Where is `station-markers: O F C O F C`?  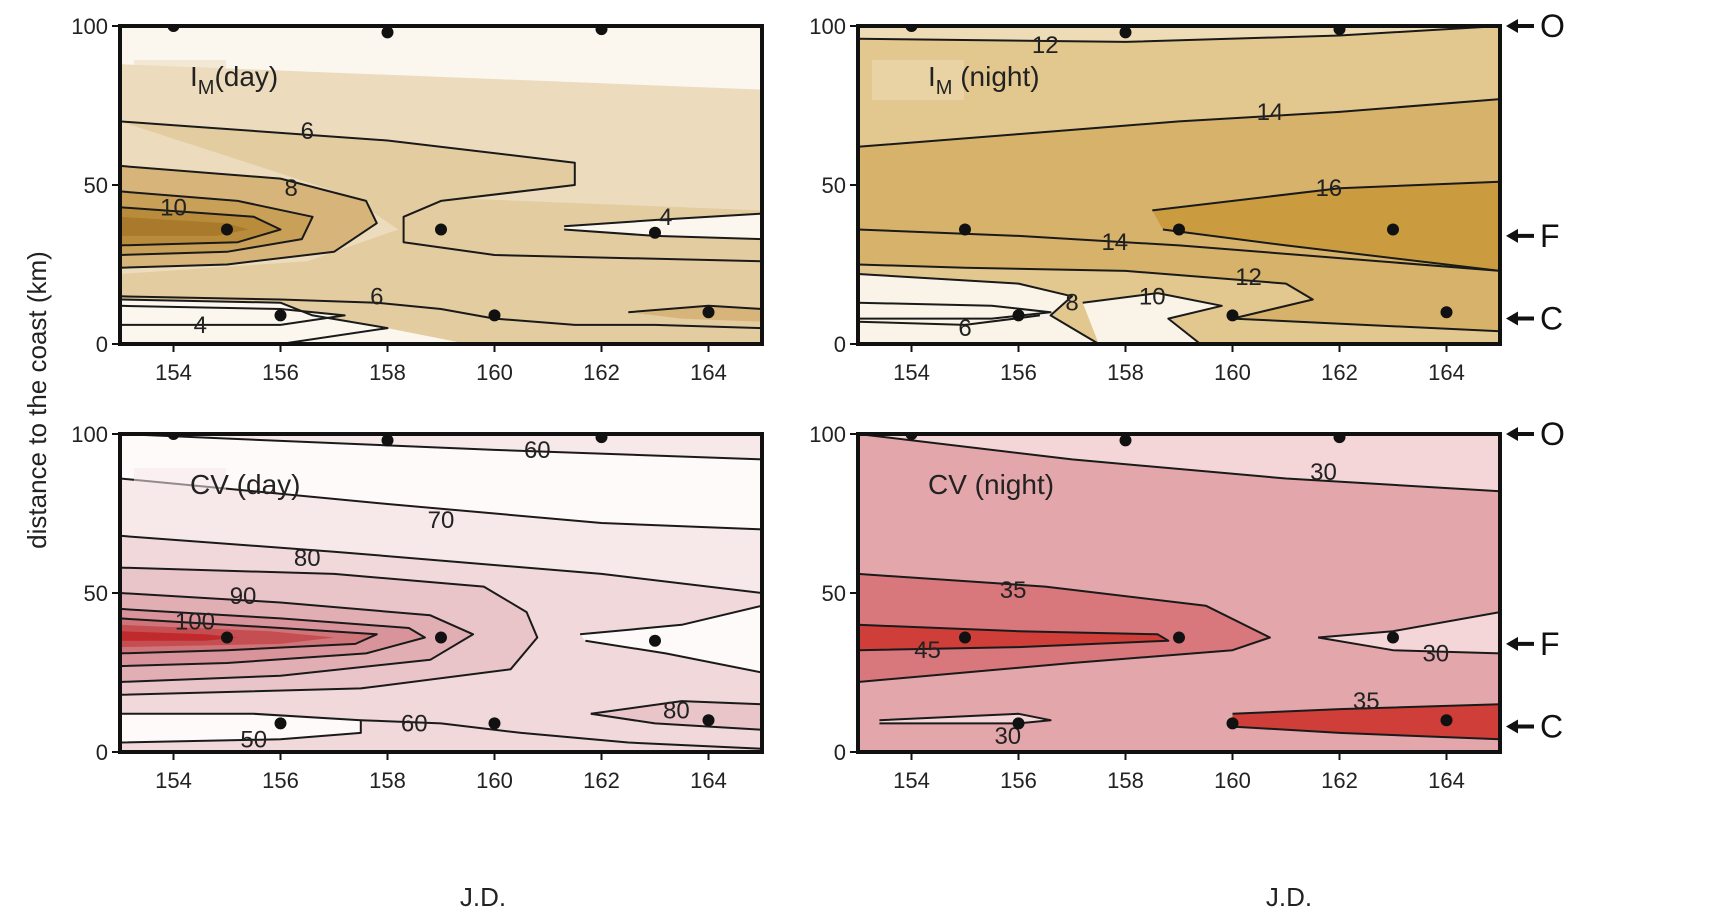 station-markers: O F C O F C is located at coordinates (1535, 376).